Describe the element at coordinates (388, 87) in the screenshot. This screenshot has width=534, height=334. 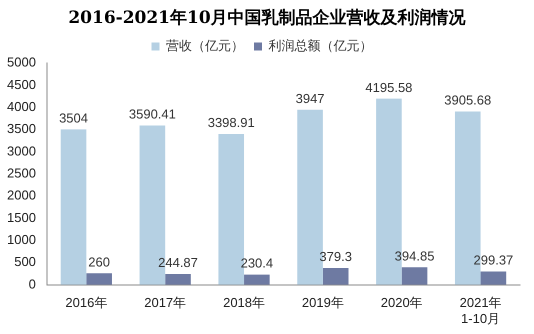
I see `data-label: 4195.58` at that location.